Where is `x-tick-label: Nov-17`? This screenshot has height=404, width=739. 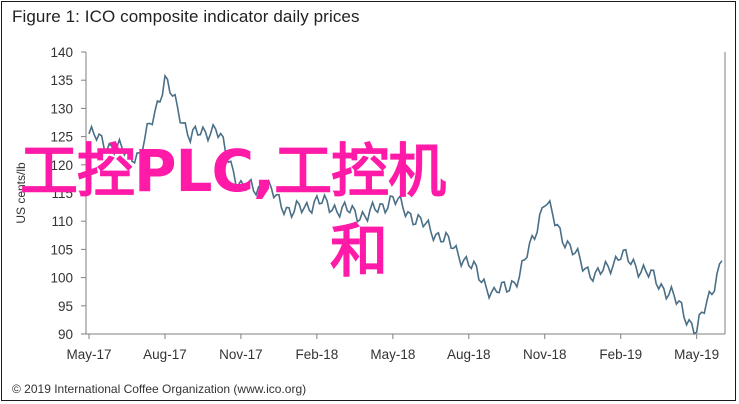 x-tick-label: Nov-17 is located at coordinates (241, 354).